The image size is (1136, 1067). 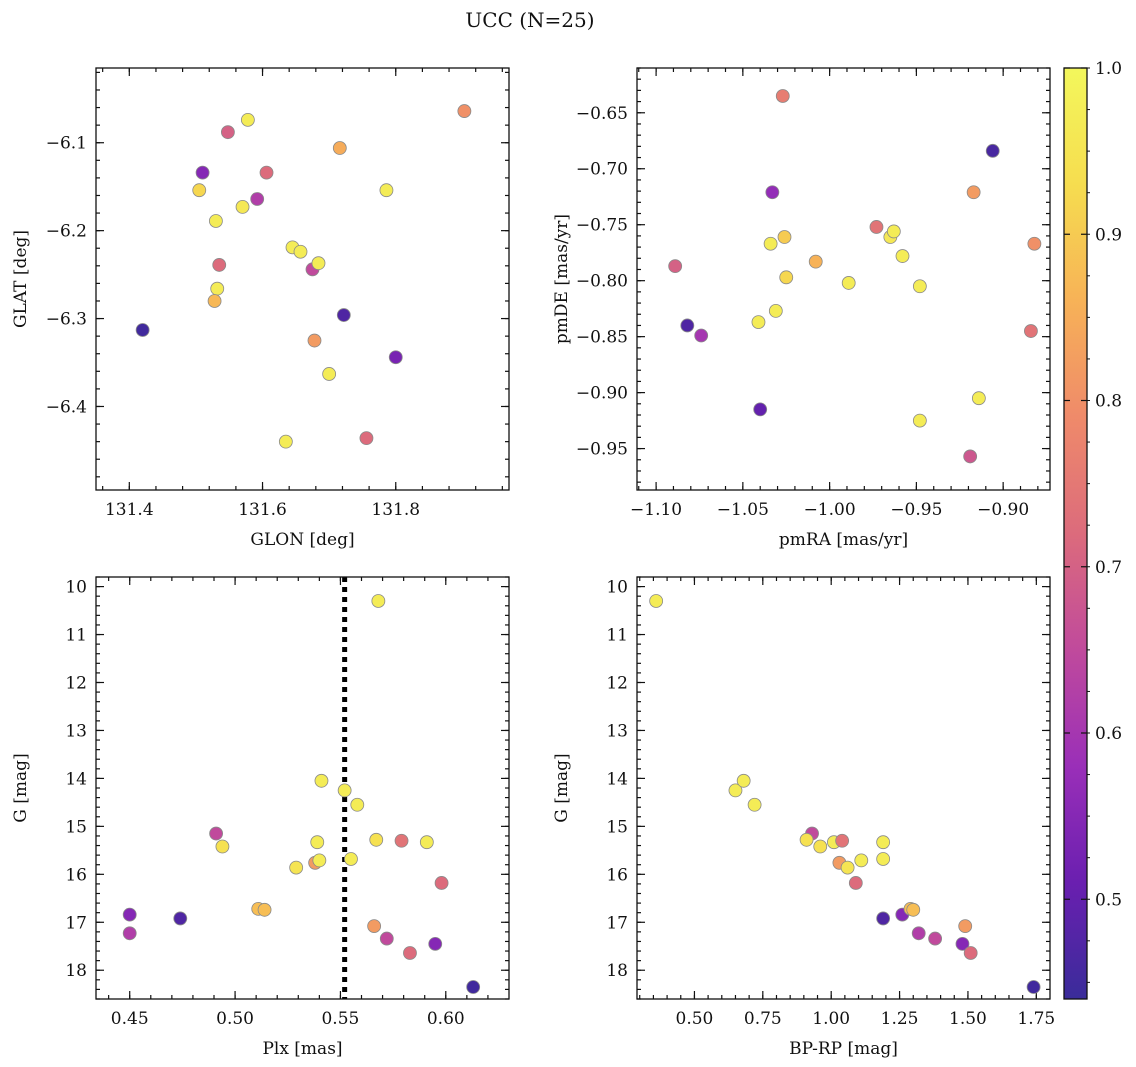 What do you see at coordinates (617, 731) in the screenshot?
I see `y-tick-label: 13` at bounding box center [617, 731].